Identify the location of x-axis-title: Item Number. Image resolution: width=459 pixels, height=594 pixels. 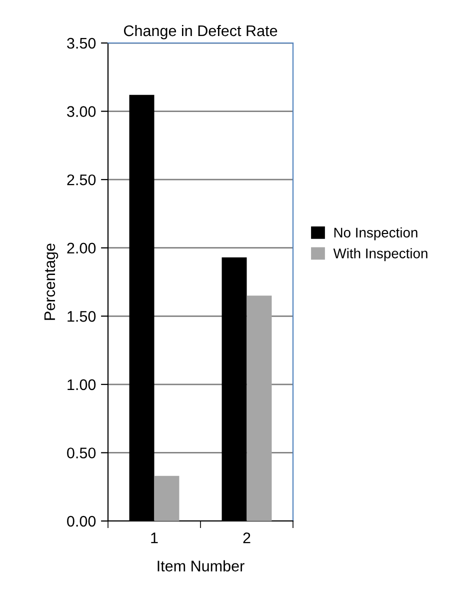
(201, 566).